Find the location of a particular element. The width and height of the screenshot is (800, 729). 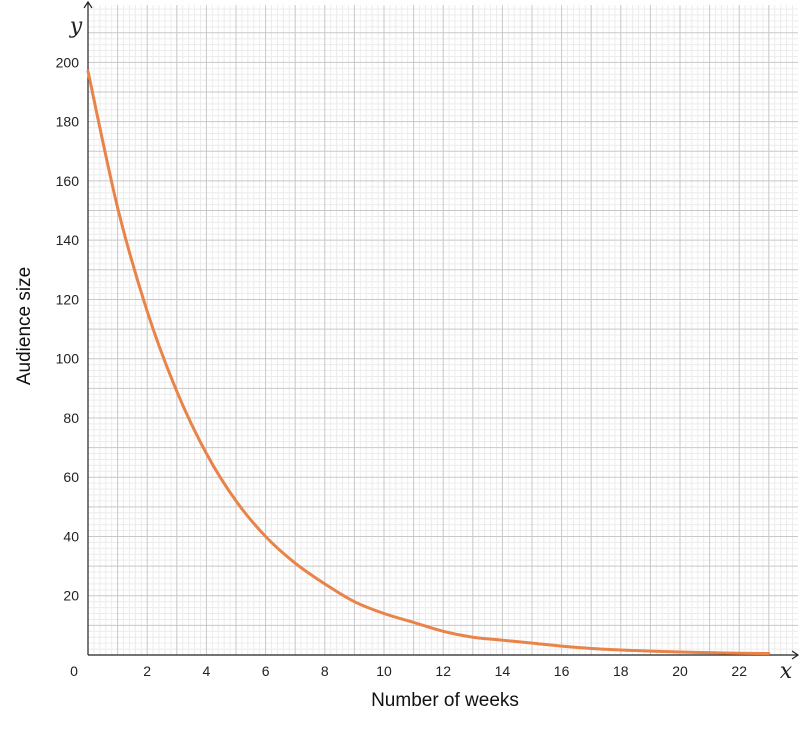

x-tick-label: 14 is located at coordinates (503, 671).